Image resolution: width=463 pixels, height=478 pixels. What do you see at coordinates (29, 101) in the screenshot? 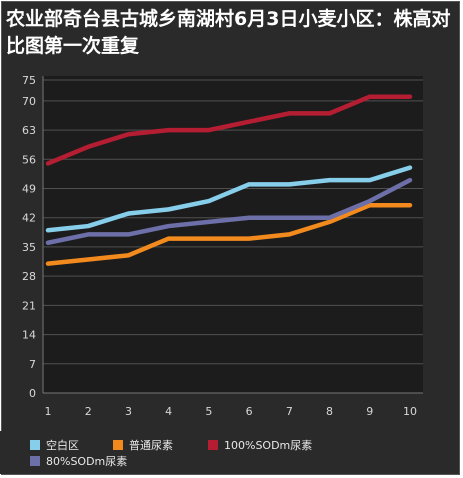
I see `y-tick-label: 70` at bounding box center [29, 101].